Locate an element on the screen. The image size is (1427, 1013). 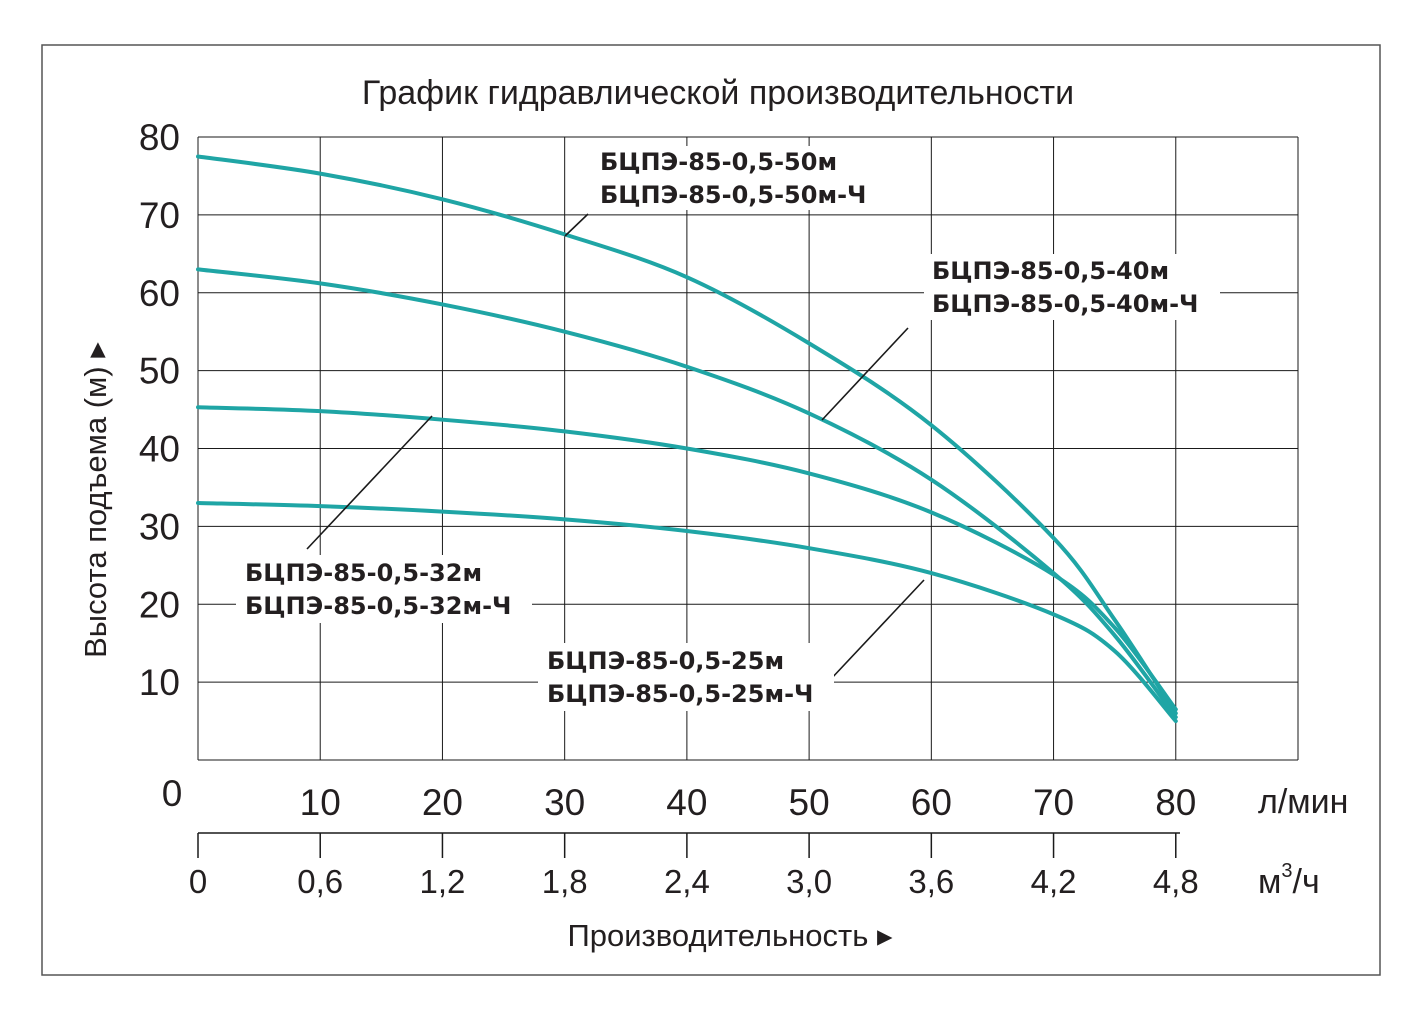
x-tick-label-secondary: 3,6 is located at coordinates (931, 881).